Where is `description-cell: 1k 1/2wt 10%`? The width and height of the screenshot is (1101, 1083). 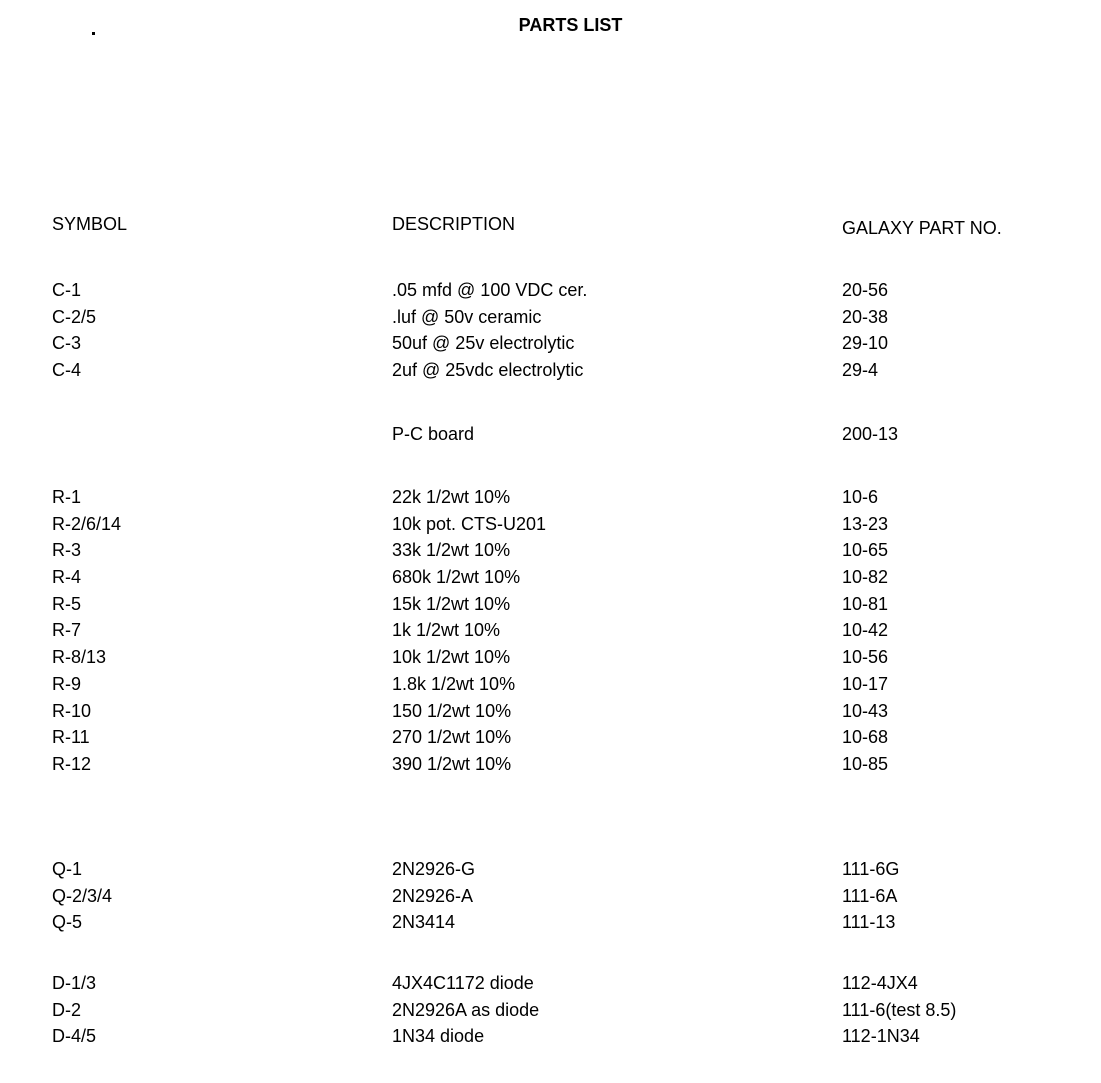
description-cell: 1k 1/2wt 10% is located at coordinates (446, 630).